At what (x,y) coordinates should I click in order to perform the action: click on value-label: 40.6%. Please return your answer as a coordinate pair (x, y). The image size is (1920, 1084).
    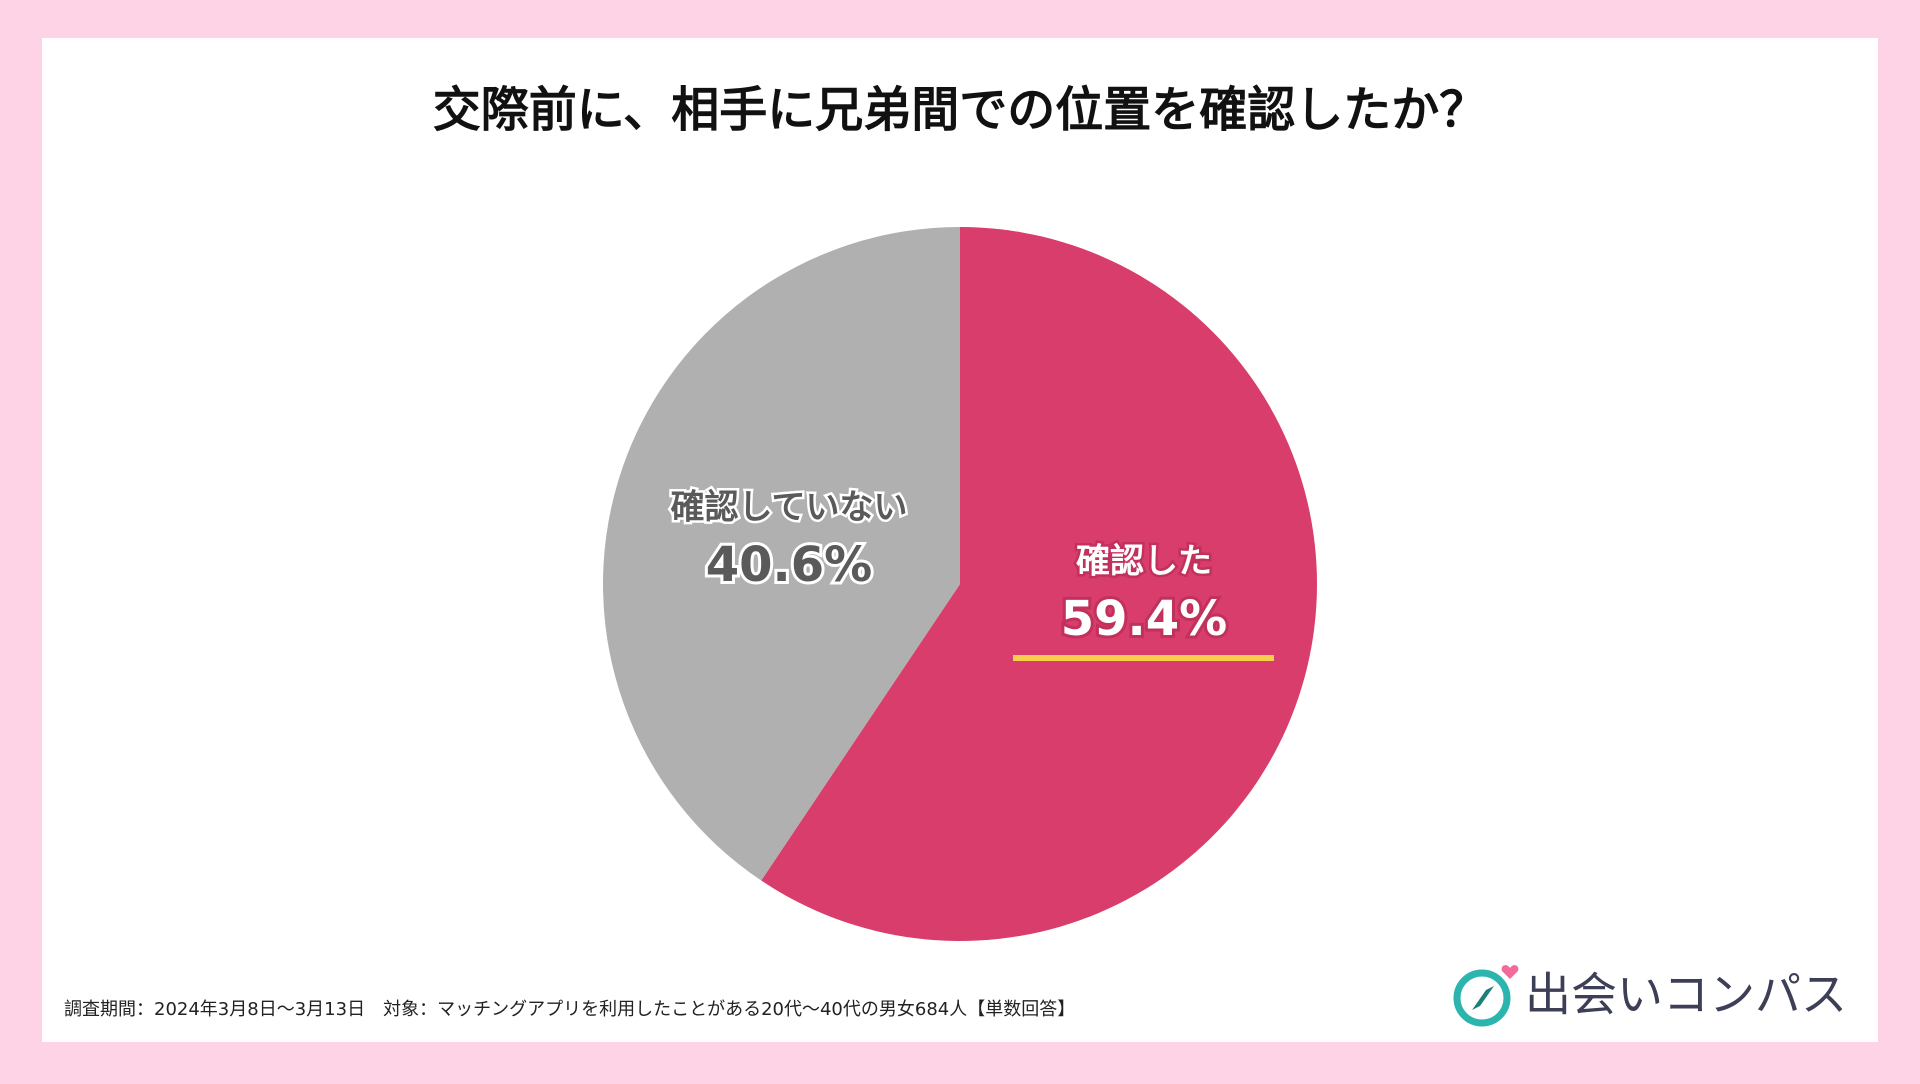
    Looking at the image, I should click on (789, 565).